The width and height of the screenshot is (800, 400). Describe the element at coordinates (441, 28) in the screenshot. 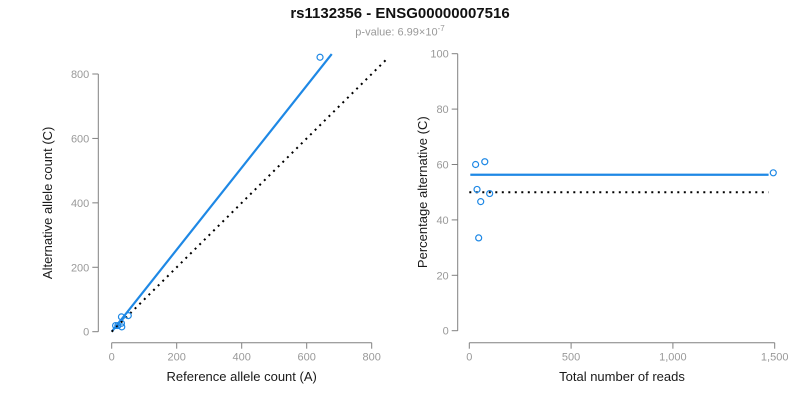

I see `pvalue-exponent: -7` at that location.